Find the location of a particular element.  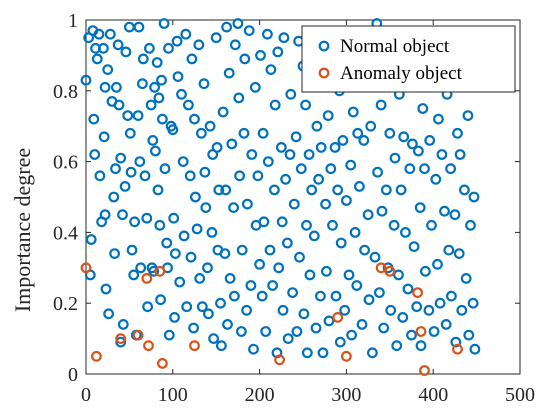

x-tick-label: 100 is located at coordinates (173, 395).